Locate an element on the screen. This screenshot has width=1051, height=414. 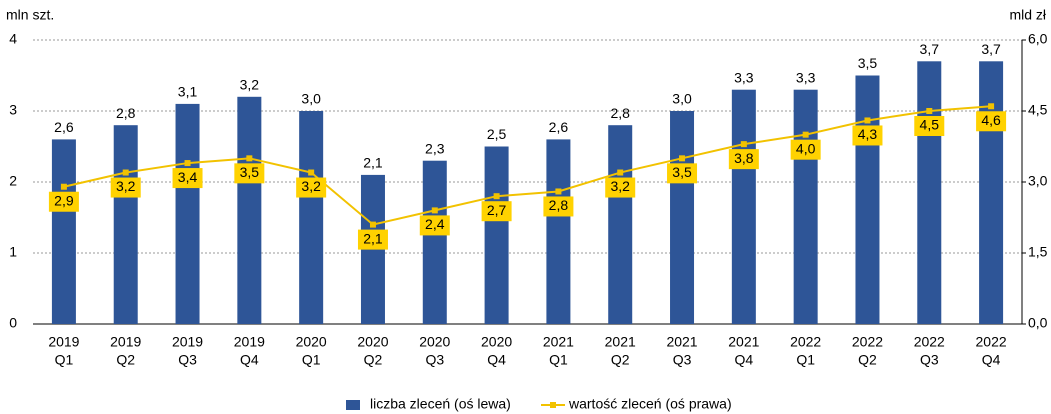
legend-swatch is located at coordinates (353, 405).